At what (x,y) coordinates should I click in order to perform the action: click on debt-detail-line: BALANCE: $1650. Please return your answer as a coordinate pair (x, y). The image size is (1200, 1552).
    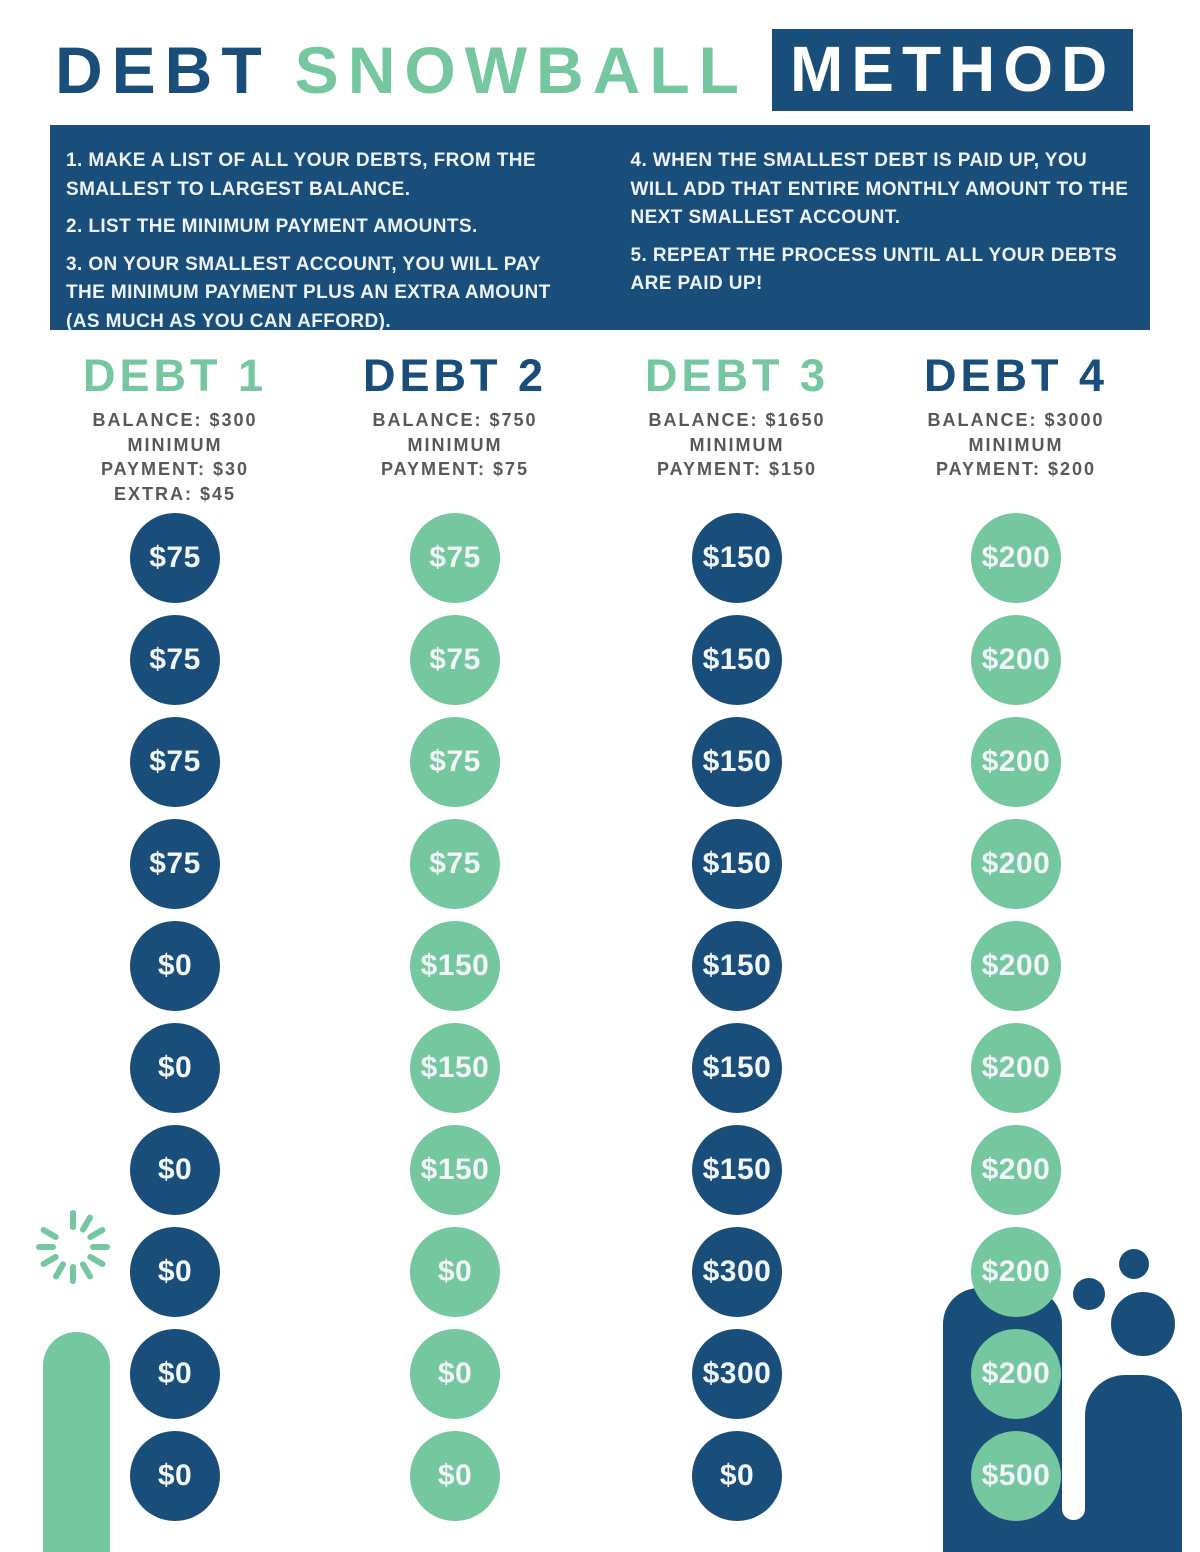
    Looking at the image, I should click on (737, 420).